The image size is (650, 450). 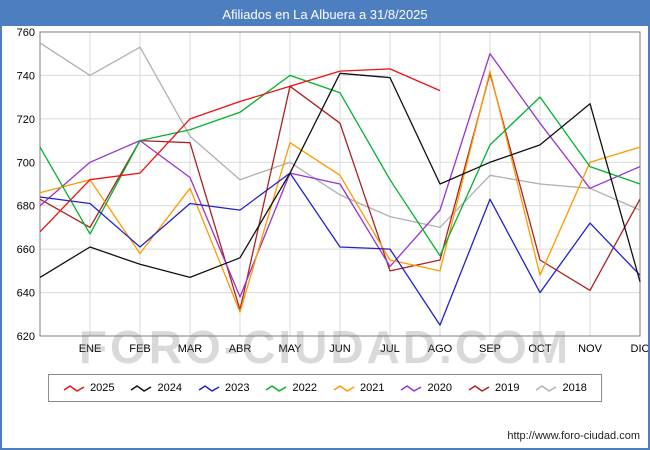 I want to click on svg-text: 640, so click(x=26, y=294).